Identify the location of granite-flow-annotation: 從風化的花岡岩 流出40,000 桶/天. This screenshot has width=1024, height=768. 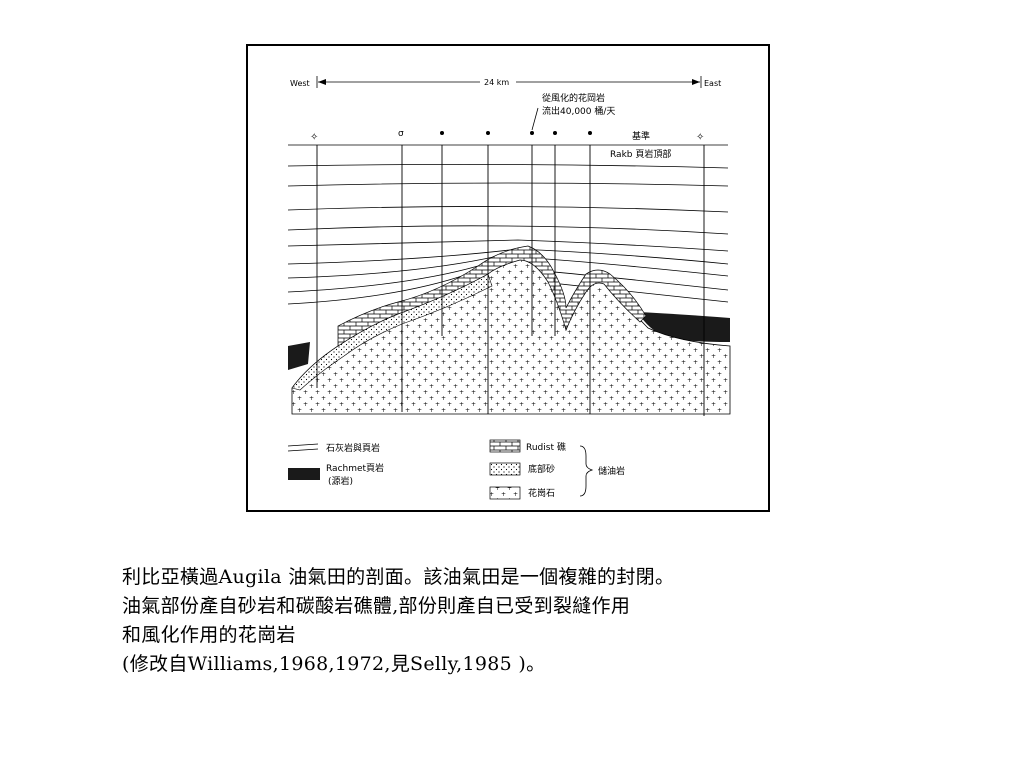
(573, 111).